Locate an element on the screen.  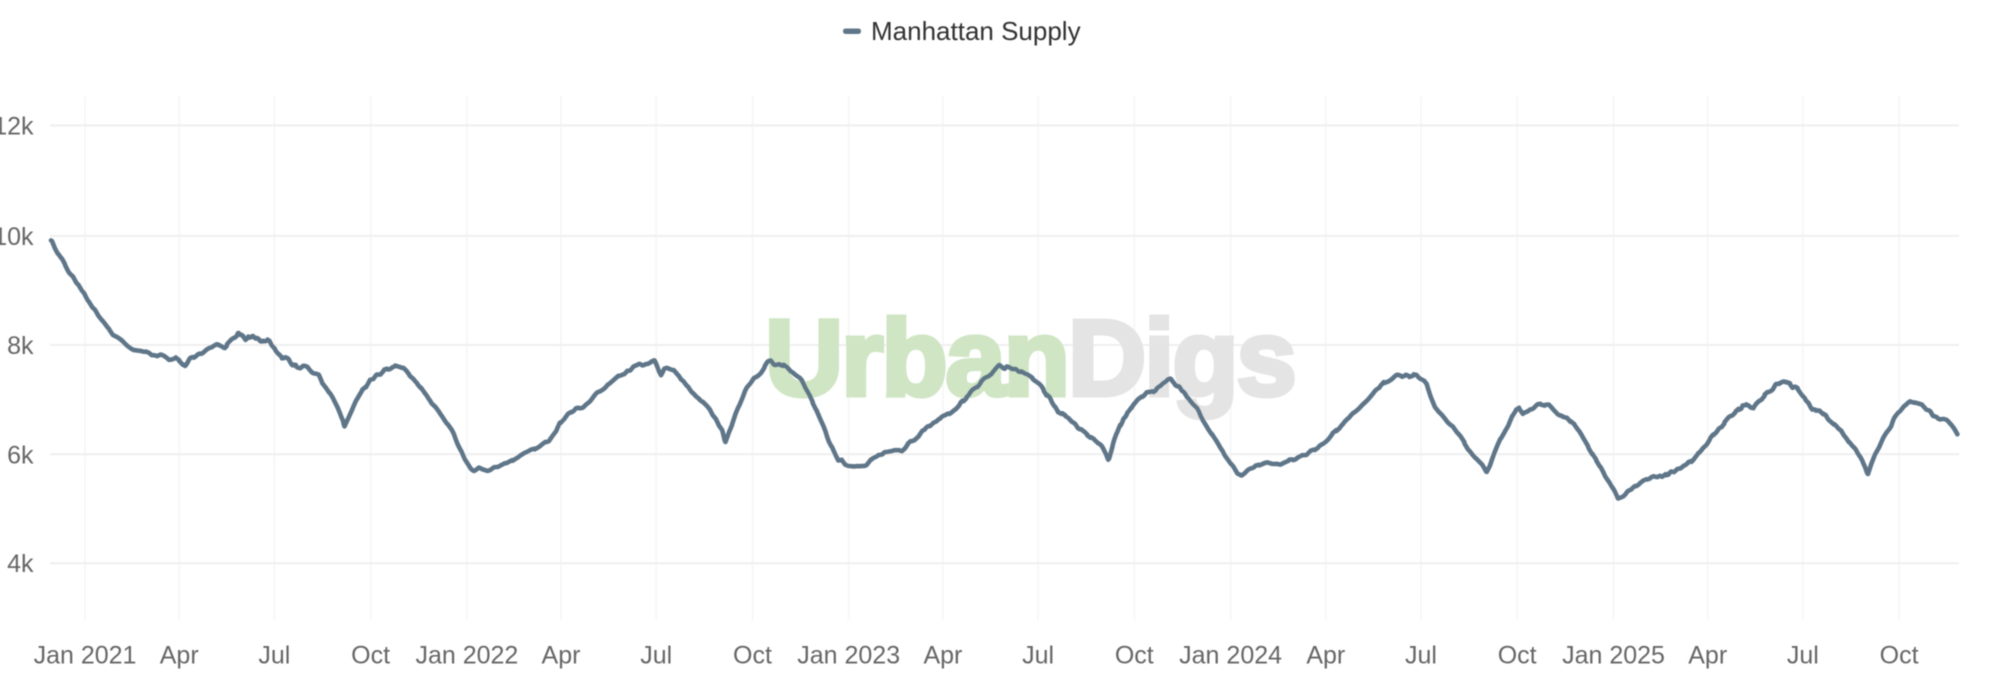
svg-text: UrbanDigs is located at coordinates (1030, 357).